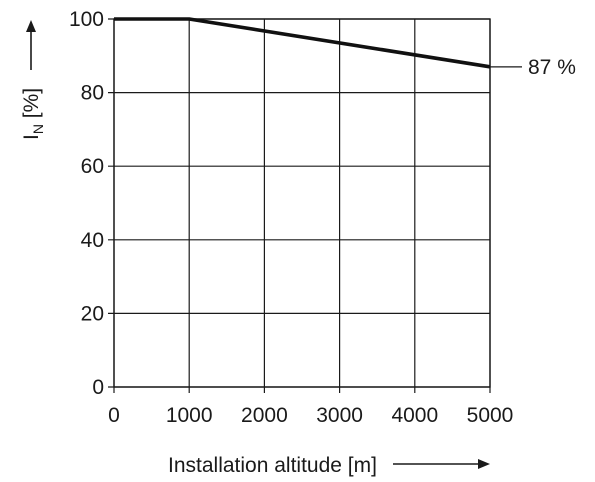 The height and width of the screenshot is (482, 595). What do you see at coordinates (31, 26) in the screenshot?
I see `y-axis-arrow-head` at bounding box center [31, 26].